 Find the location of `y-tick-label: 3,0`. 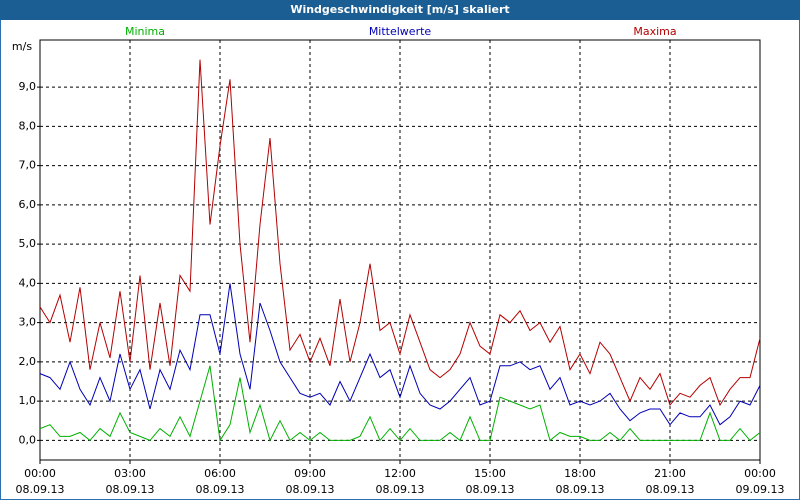

y-tick-label: 3,0 is located at coordinates (28, 322).